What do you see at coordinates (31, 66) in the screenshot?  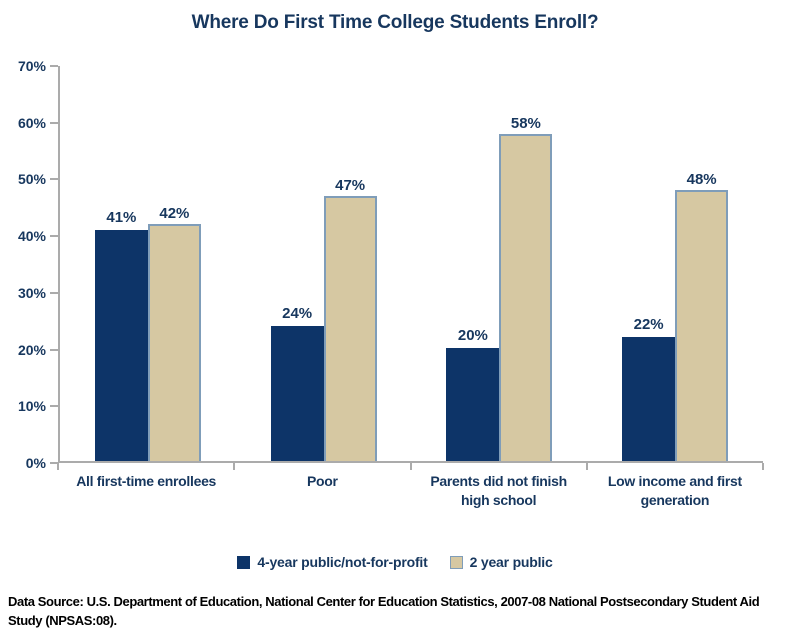 I see `y-axis-label: 70%` at bounding box center [31, 66].